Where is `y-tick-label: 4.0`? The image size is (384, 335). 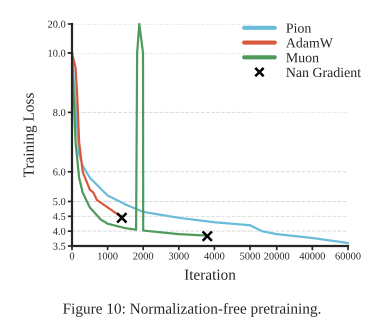
y-tick-label: 4.0 is located at coordinates (59, 231).